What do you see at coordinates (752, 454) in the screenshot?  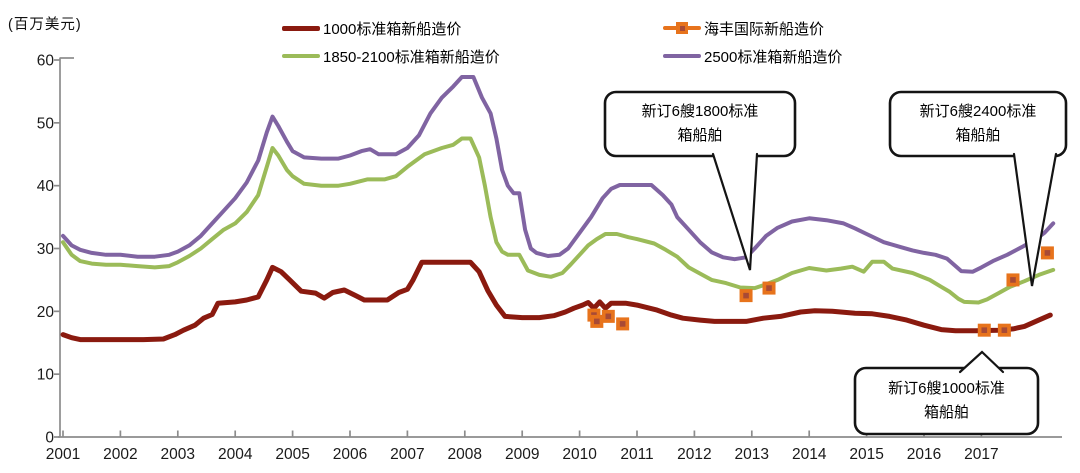 I see `x-tick-label: 2013` at bounding box center [752, 454].